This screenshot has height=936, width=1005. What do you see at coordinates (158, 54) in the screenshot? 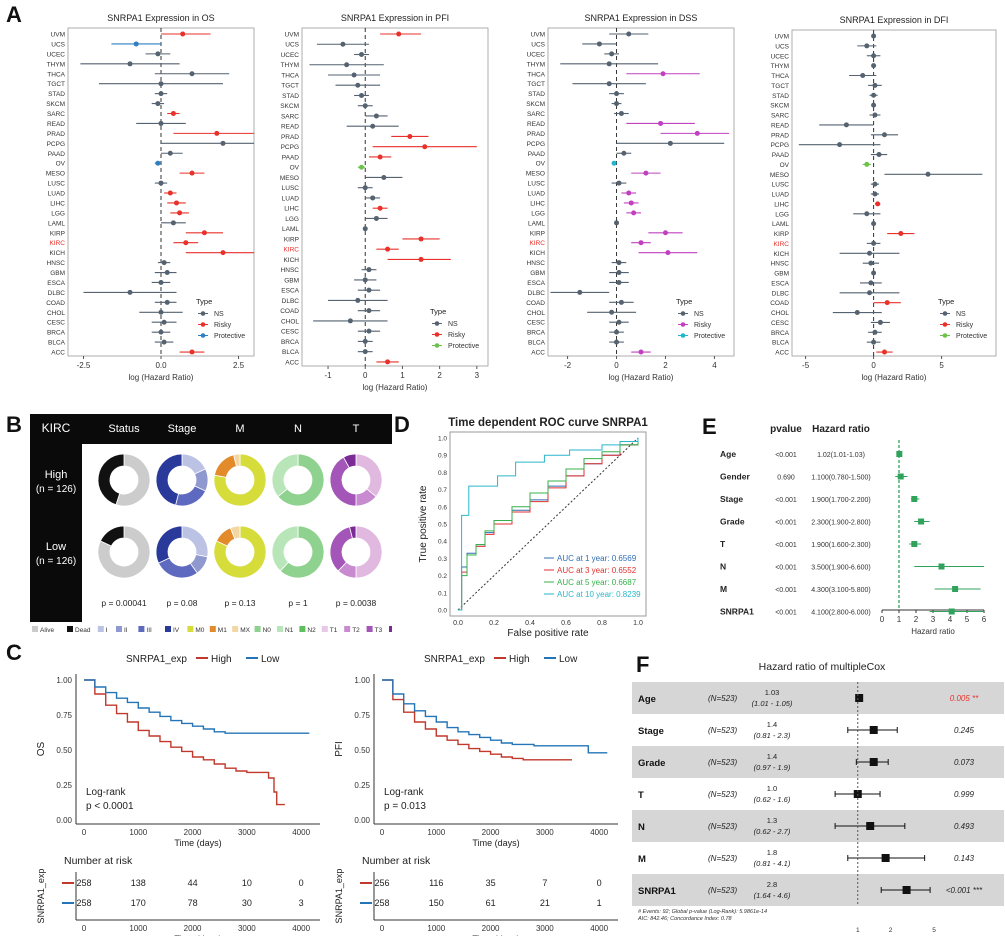
I see `hr-point-ucec` at bounding box center [158, 54].